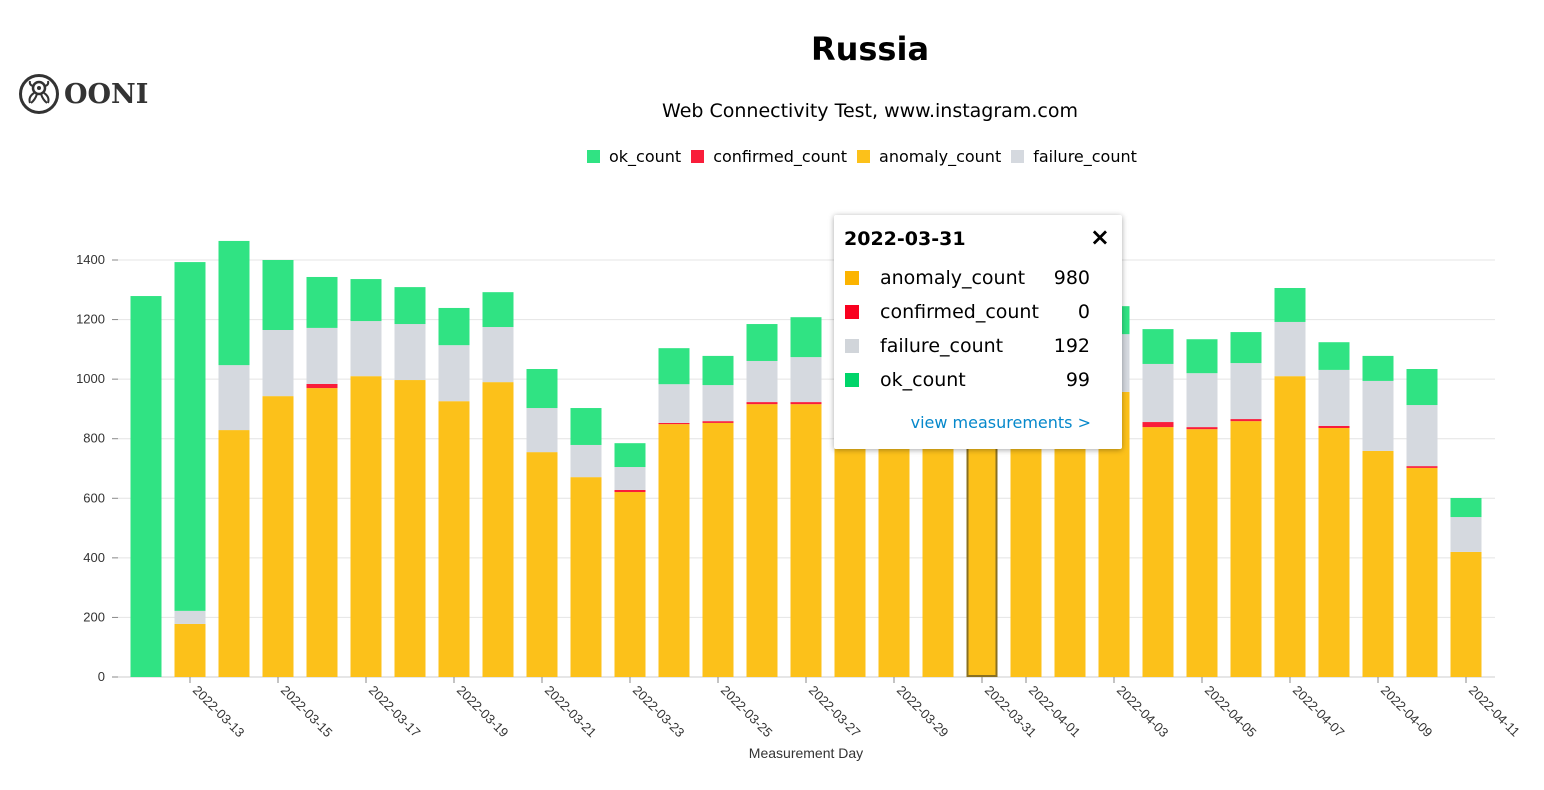 The height and width of the screenshot is (790, 1544). Describe the element at coordinates (1099, 237) in the screenshot. I see `close-icon: ×` at that location.